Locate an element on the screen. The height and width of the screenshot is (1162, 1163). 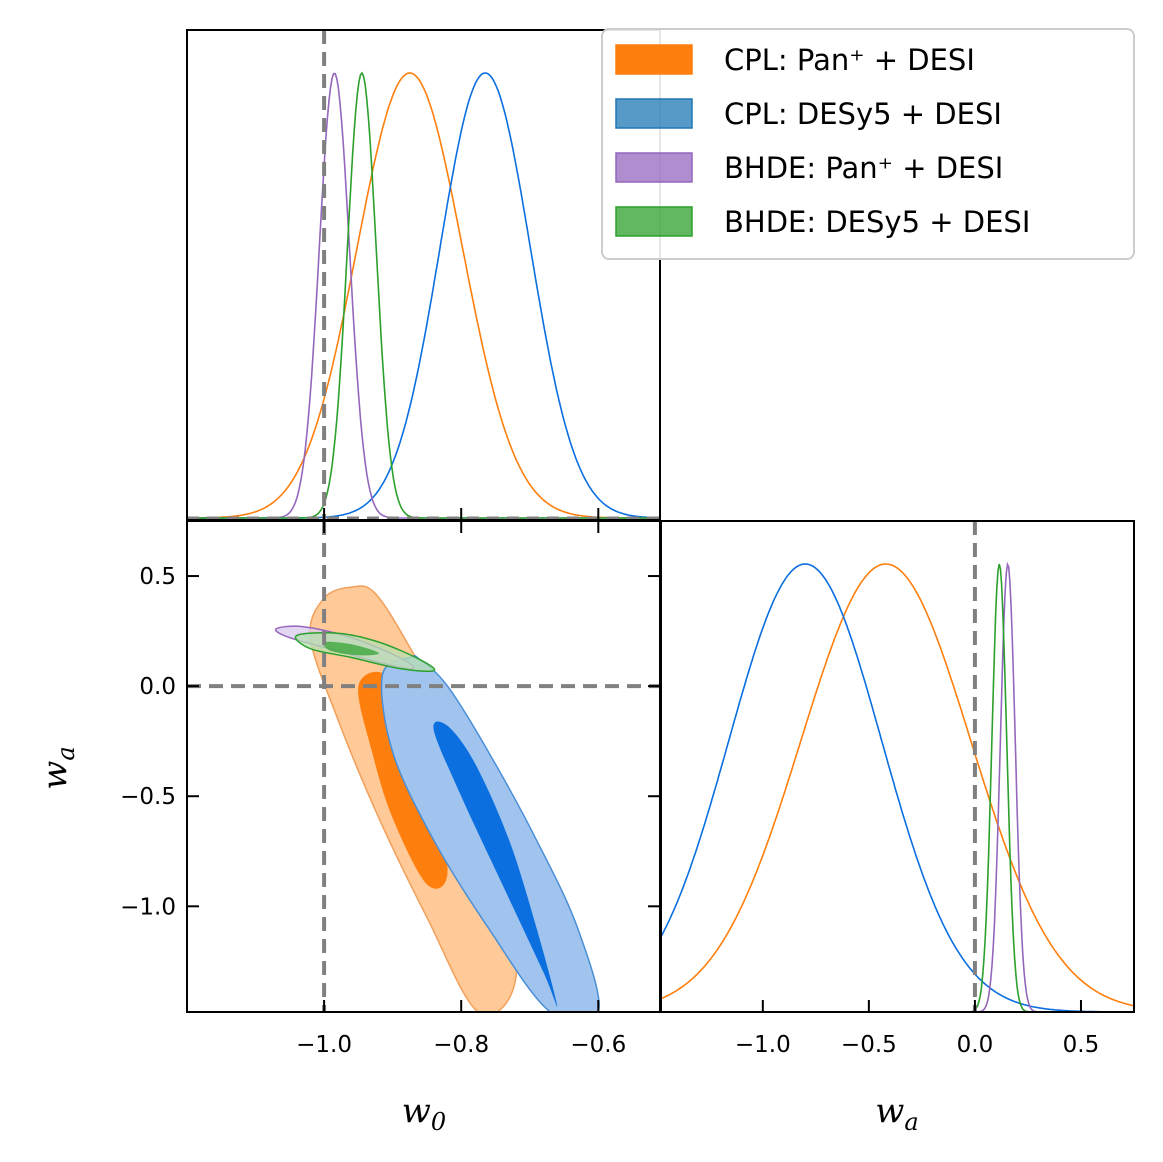
legend-label-2: BHDE: Pan⁺ + DESI is located at coordinates (863, 168).